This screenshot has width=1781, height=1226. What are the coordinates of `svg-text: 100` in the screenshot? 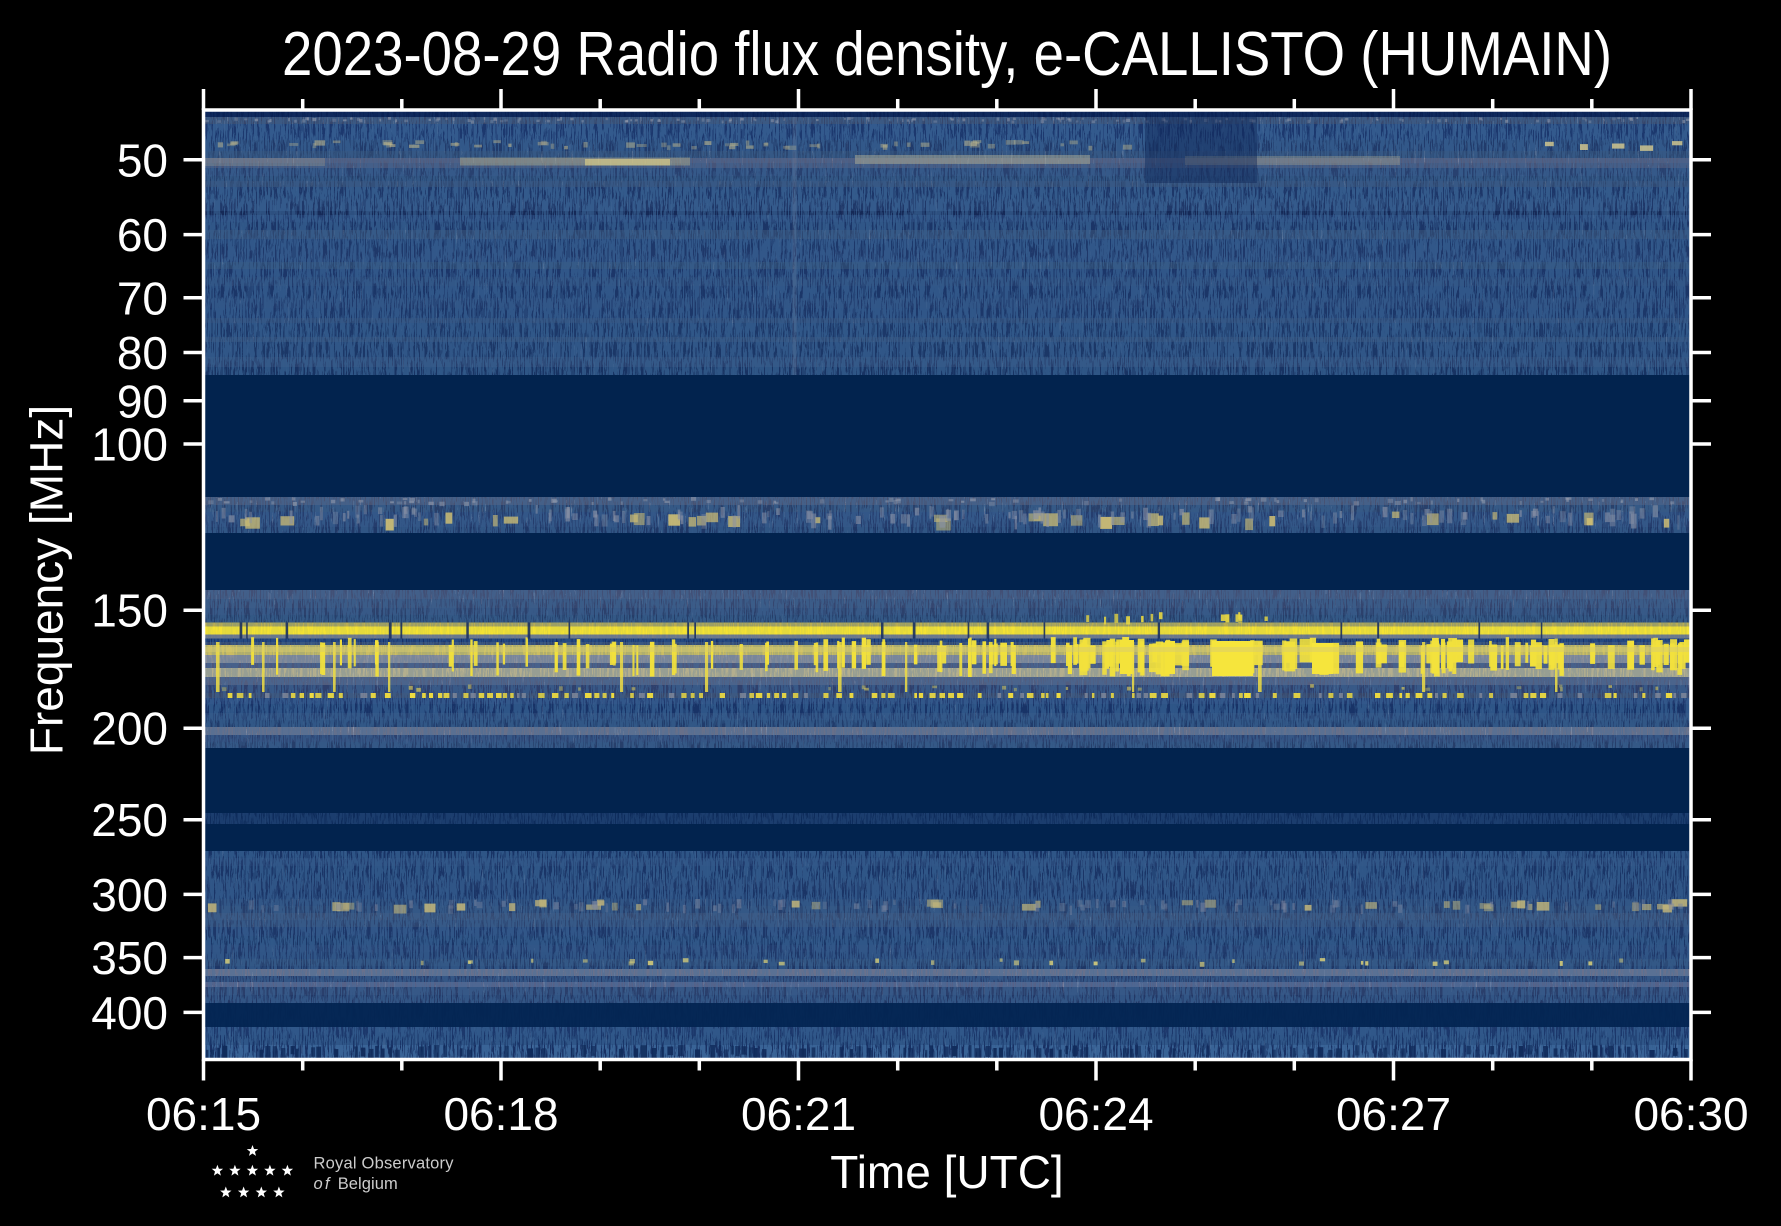 It's located at (129, 445).